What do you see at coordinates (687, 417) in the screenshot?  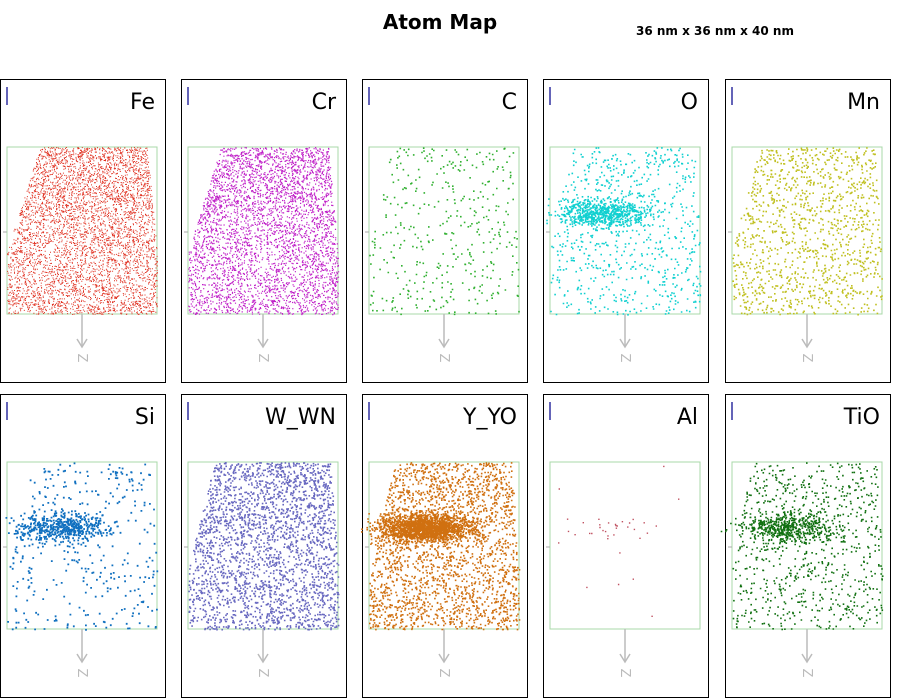 I see `panel-label: Al` at bounding box center [687, 417].